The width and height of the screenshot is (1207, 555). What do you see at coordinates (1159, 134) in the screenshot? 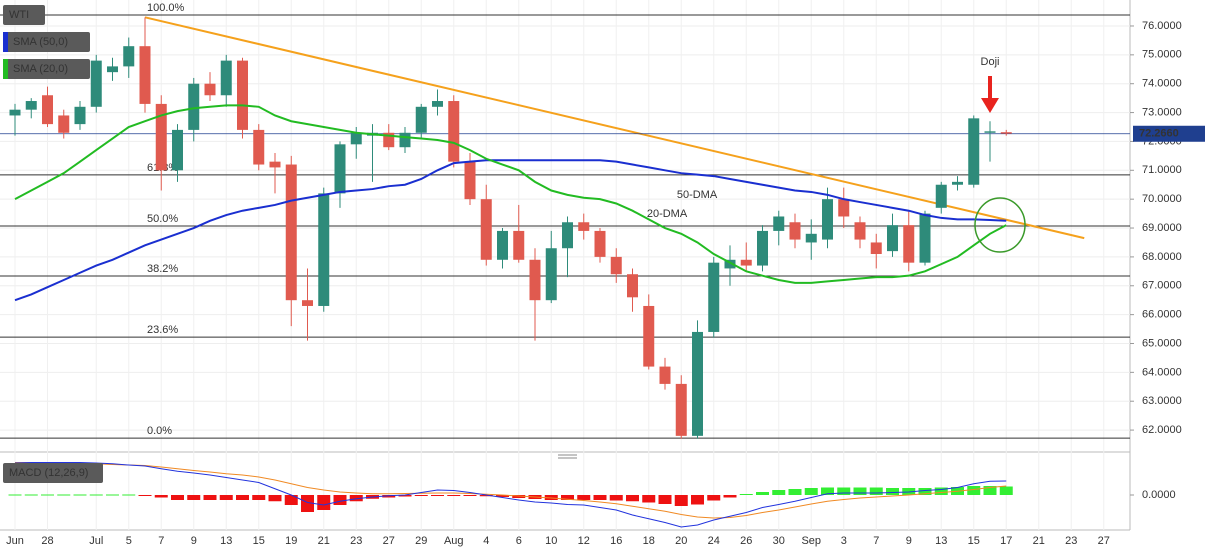
I see `last-price-label: 72.2660` at bounding box center [1159, 134].